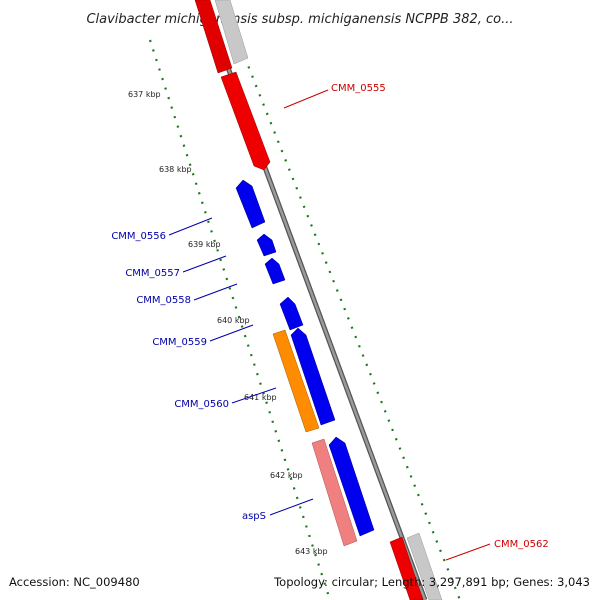 The image size is (600, 600). Describe the element at coordinates (144, 94) in the screenshot. I see `tick-label: 637 kbp` at that location.